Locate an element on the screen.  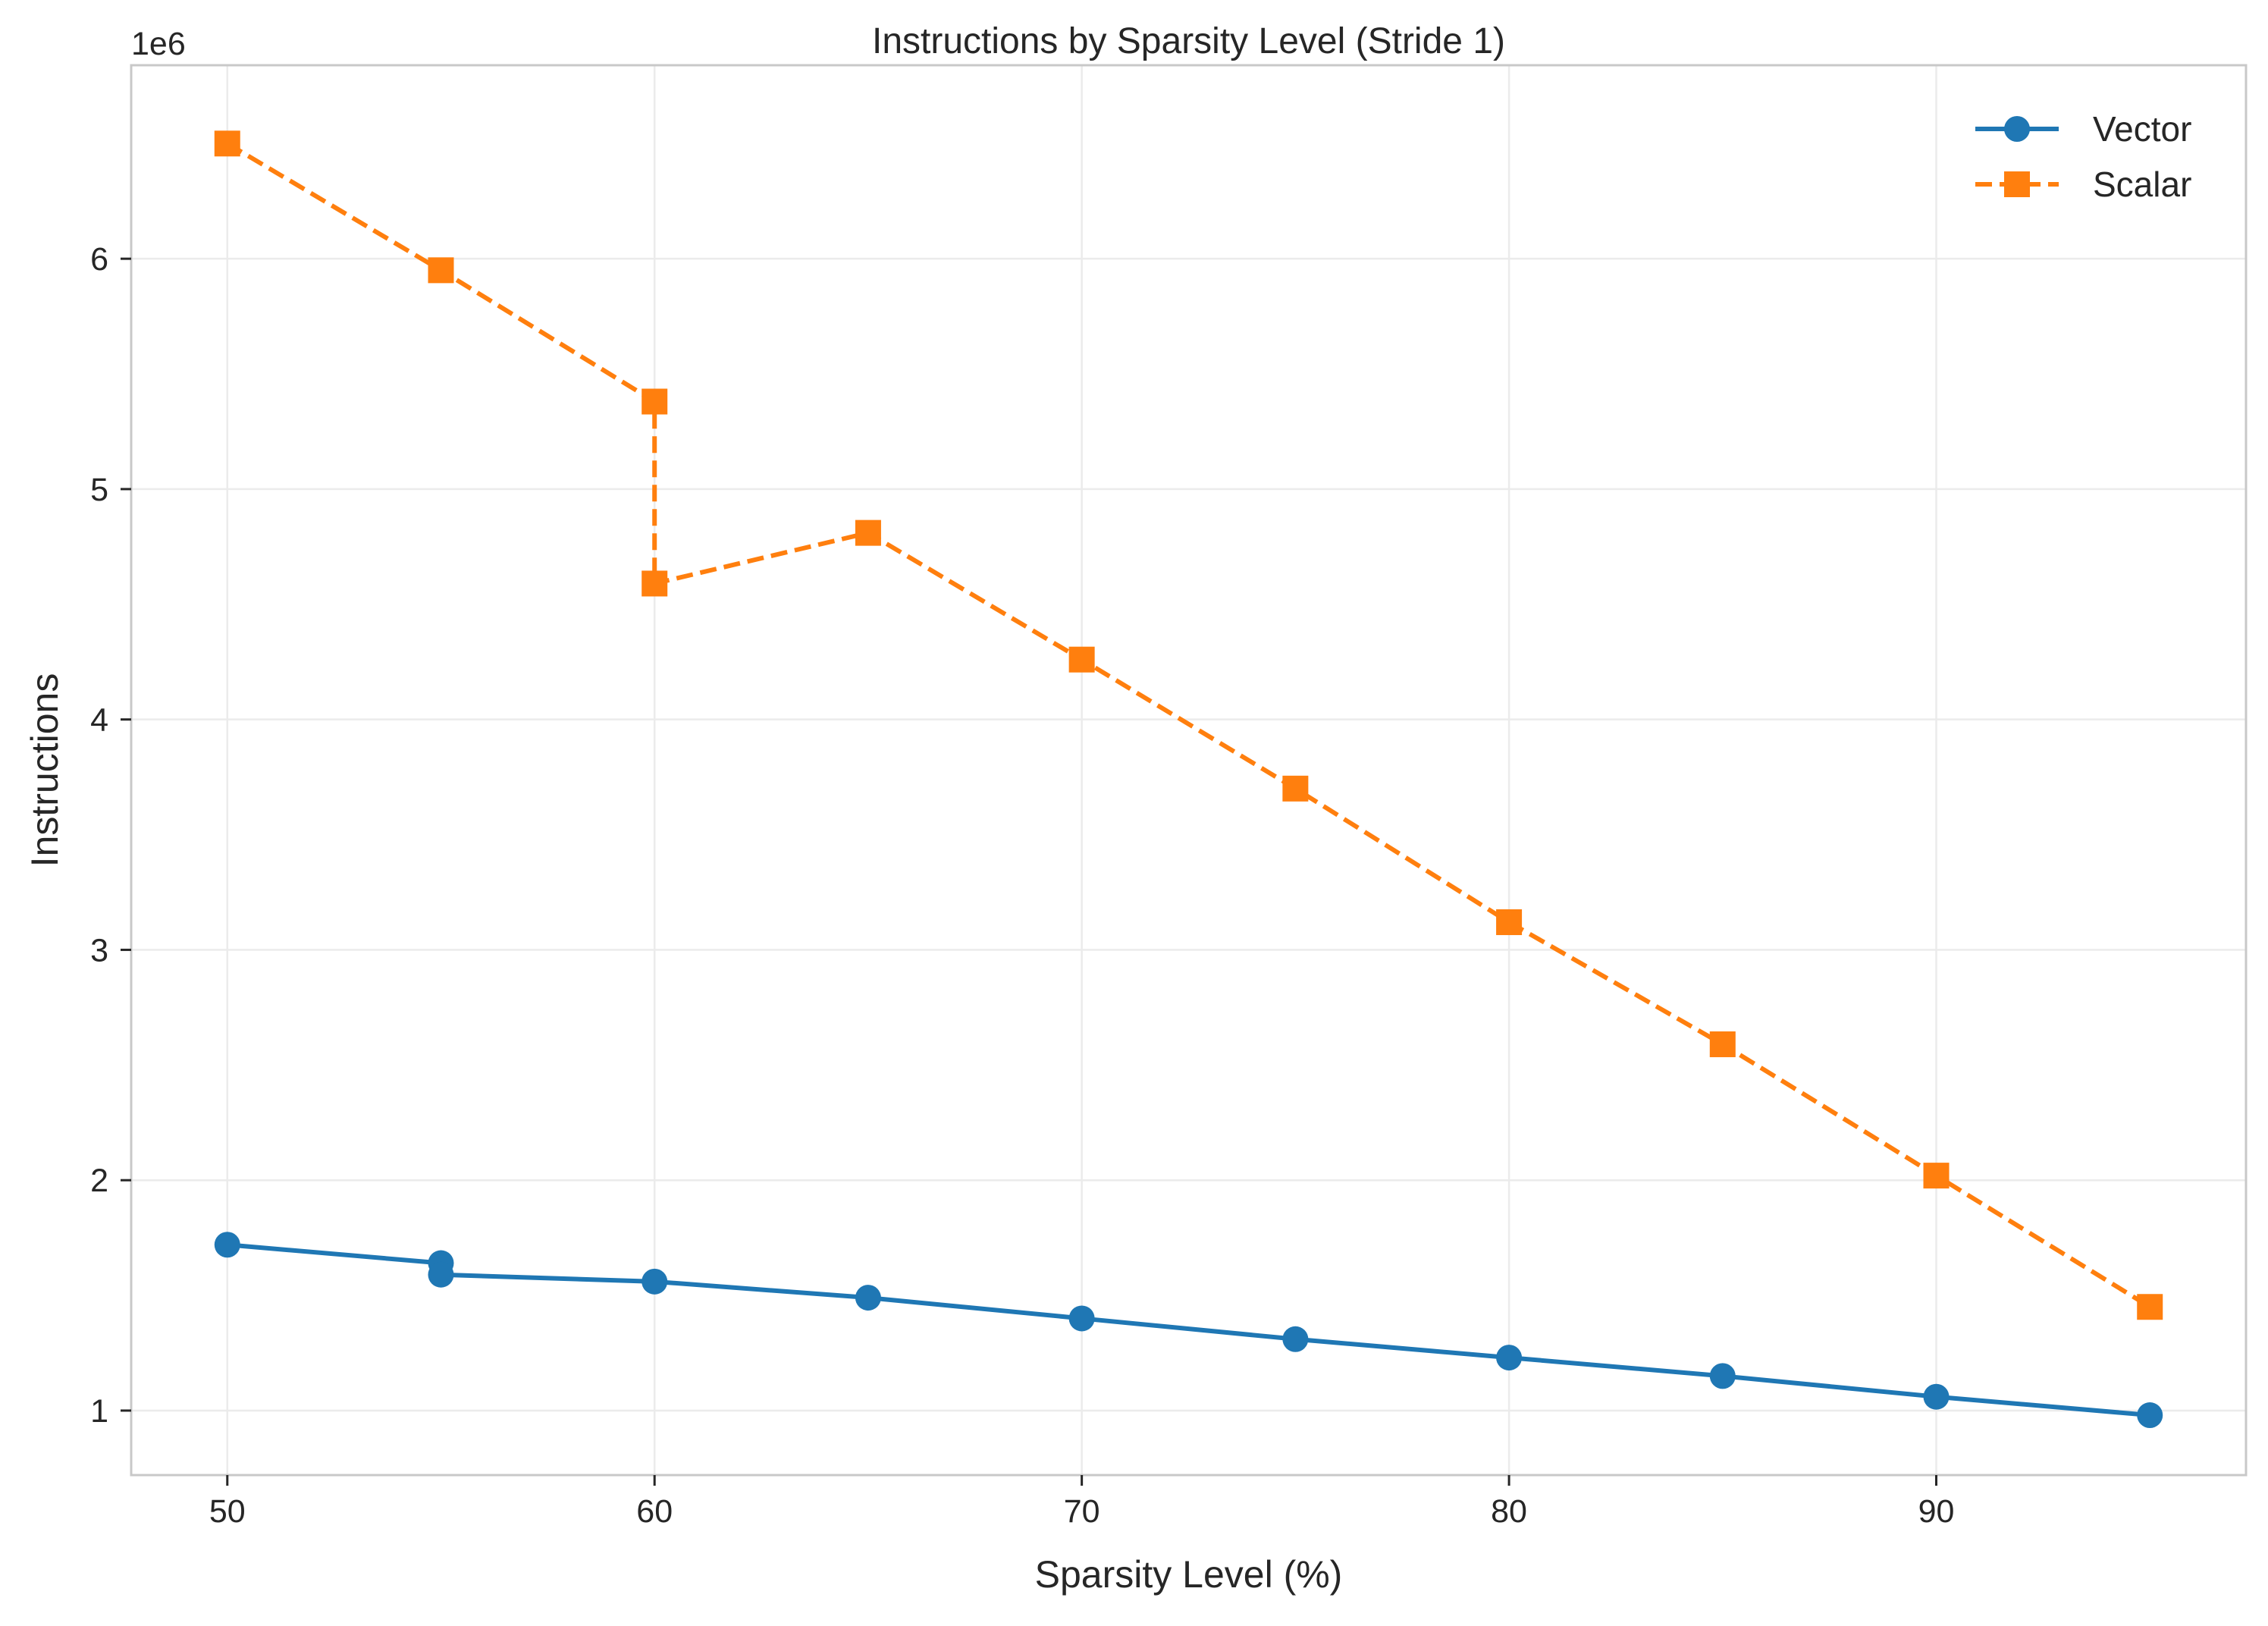
legend-label-scalar: Scalar is located at coordinates (2142, 184).